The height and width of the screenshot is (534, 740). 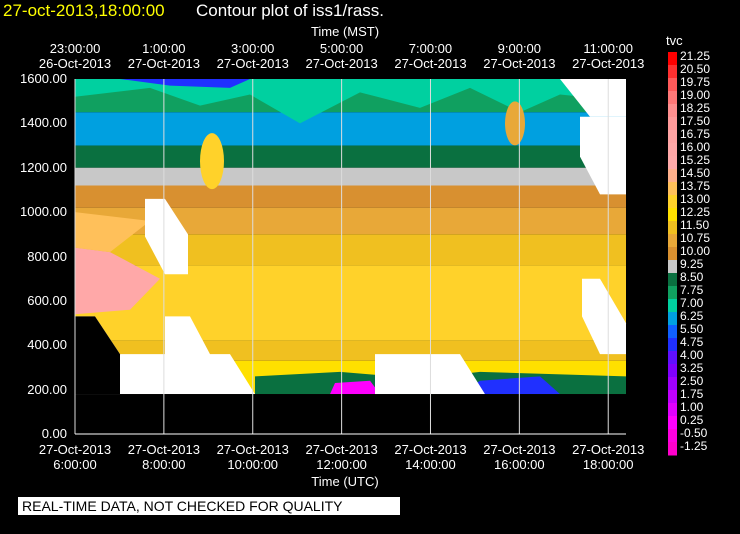 What do you see at coordinates (694, 446) in the screenshot?
I see `colorbar-label: -1.25` at bounding box center [694, 446].